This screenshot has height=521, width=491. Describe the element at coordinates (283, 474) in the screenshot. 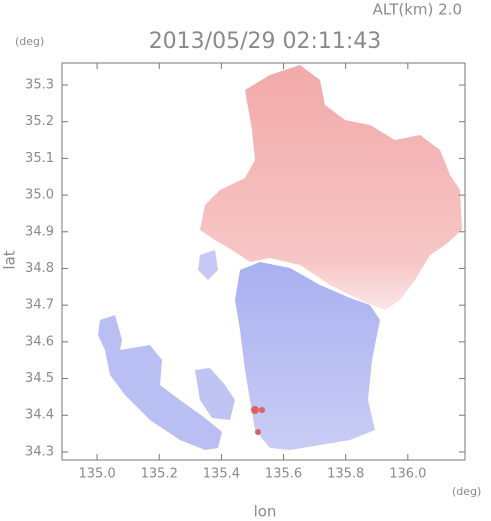

I see `x-tick-label: 135.6` at that location.